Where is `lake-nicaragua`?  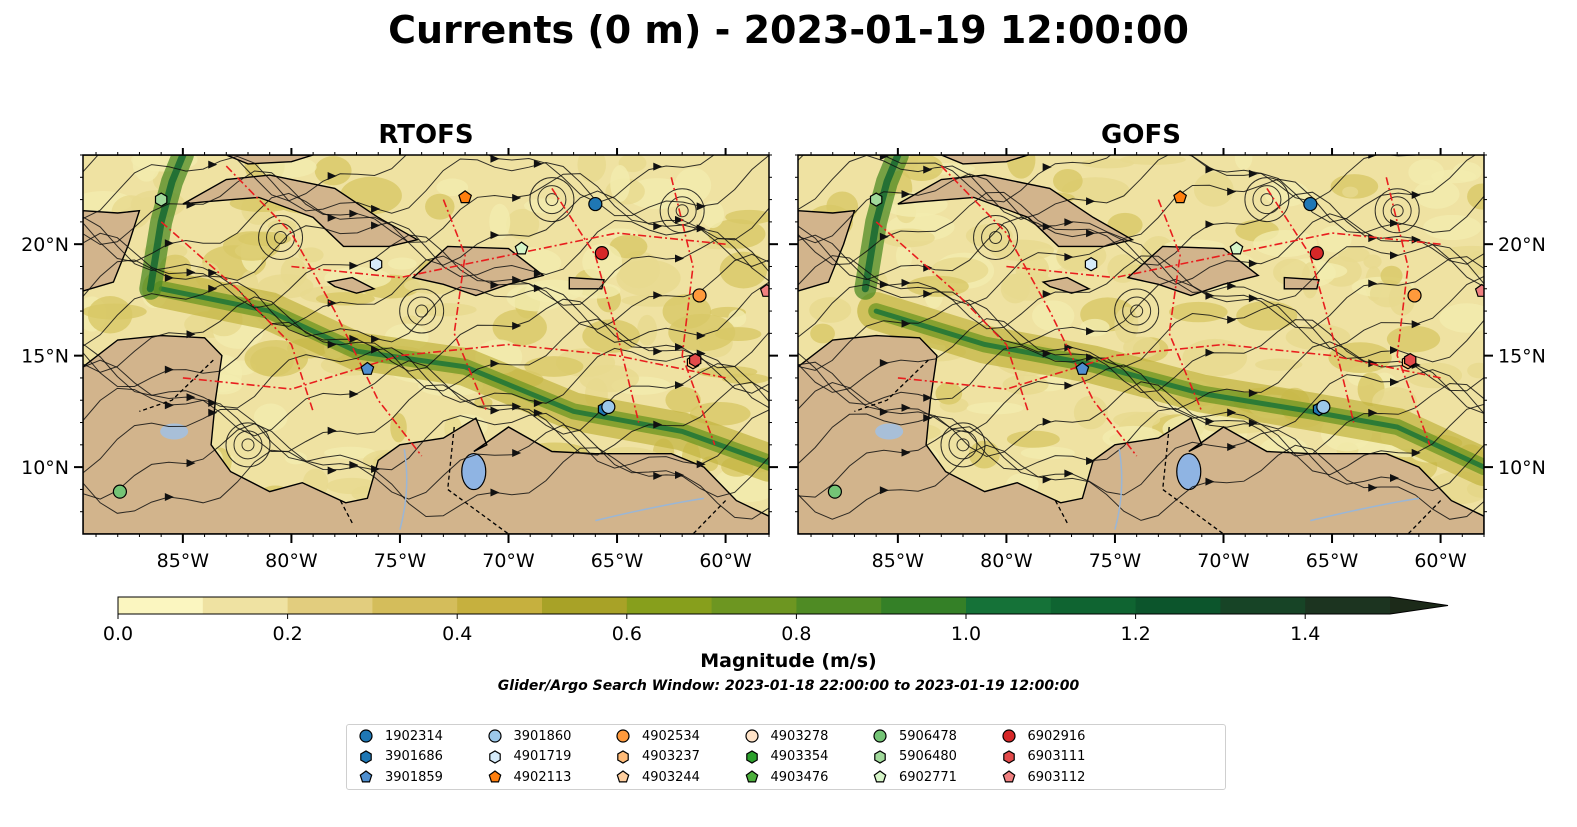
lake-nicaragua is located at coordinates (889, 431).